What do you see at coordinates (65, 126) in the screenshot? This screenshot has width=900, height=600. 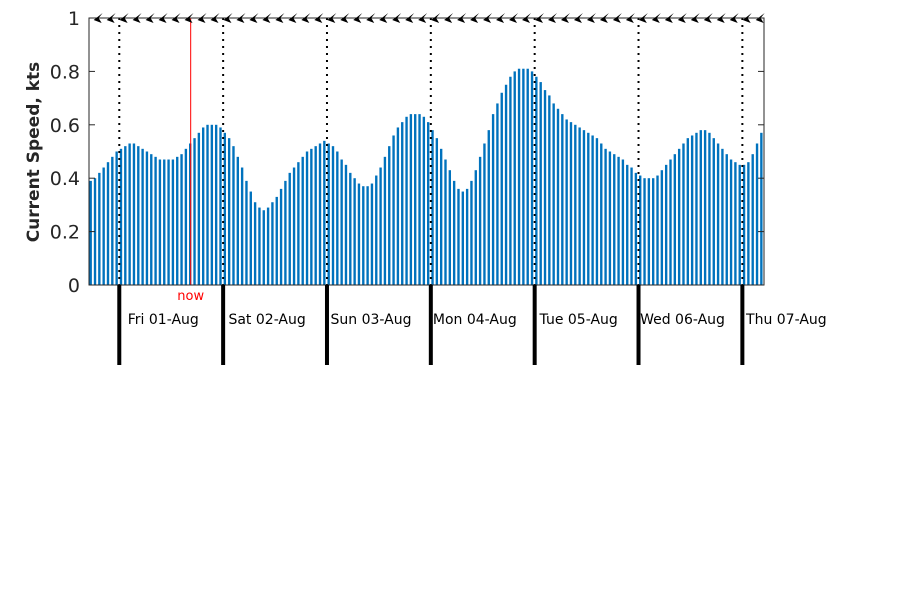 I see `y-tick-label: 0.6` at bounding box center [65, 126].